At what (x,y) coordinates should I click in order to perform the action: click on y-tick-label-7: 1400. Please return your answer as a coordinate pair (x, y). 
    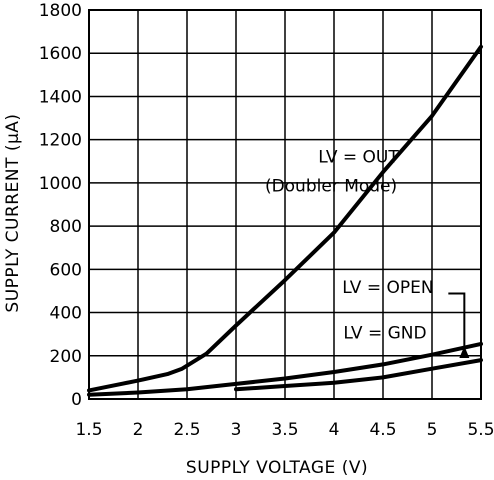
    Looking at the image, I should click on (60, 97).